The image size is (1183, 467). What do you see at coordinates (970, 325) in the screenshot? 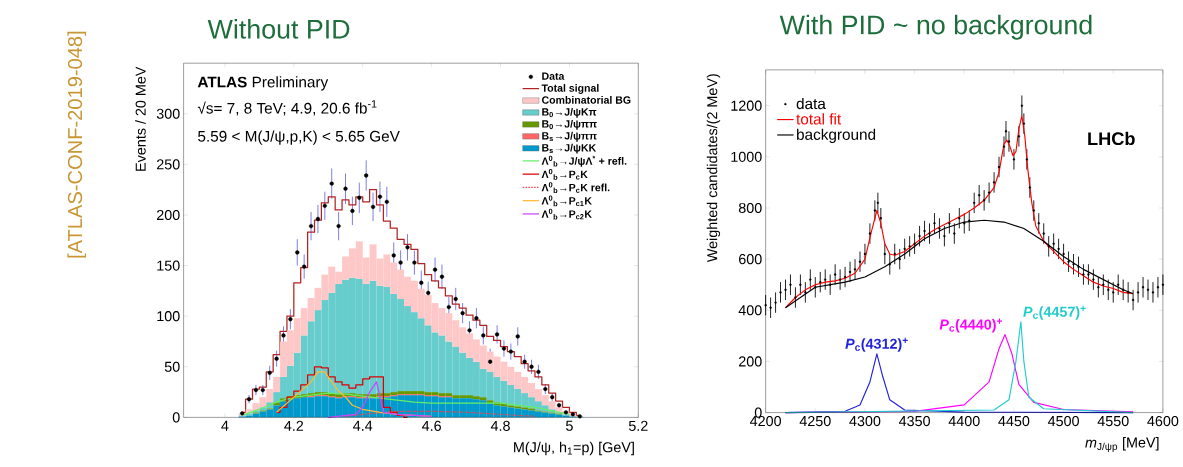
I see `annotation: P$_{c}$(4440)$^{+}$` at bounding box center [970, 325].